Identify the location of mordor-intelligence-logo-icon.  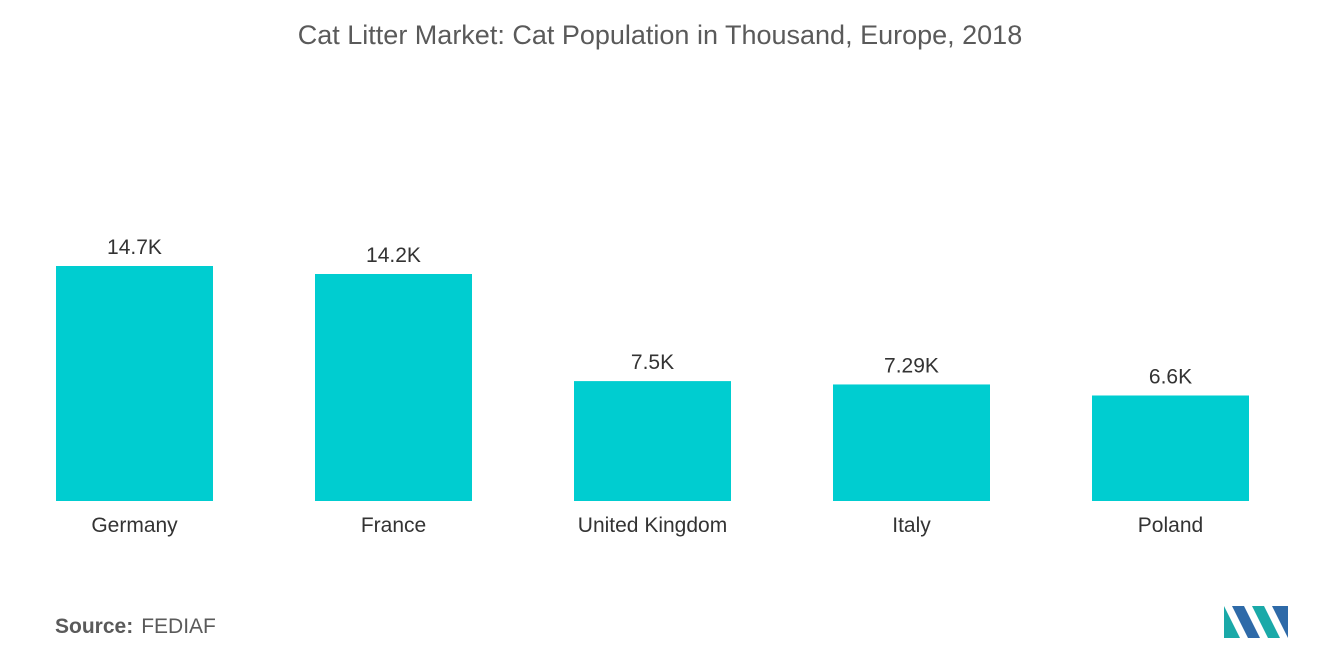
(1256, 622).